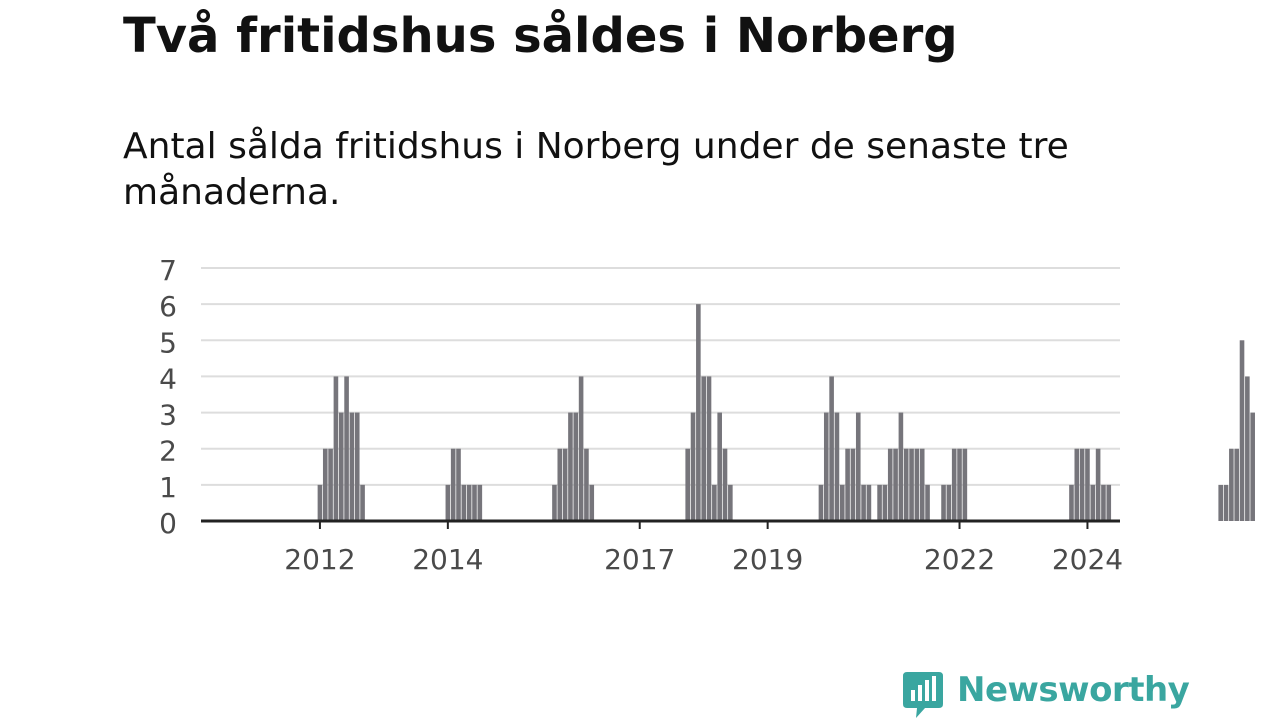 Image resolution: width=1280 pixels, height=720 pixels. What do you see at coordinates (168, 270) in the screenshot?
I see `y-tick-label: 7` at bounding box center [168, 270].